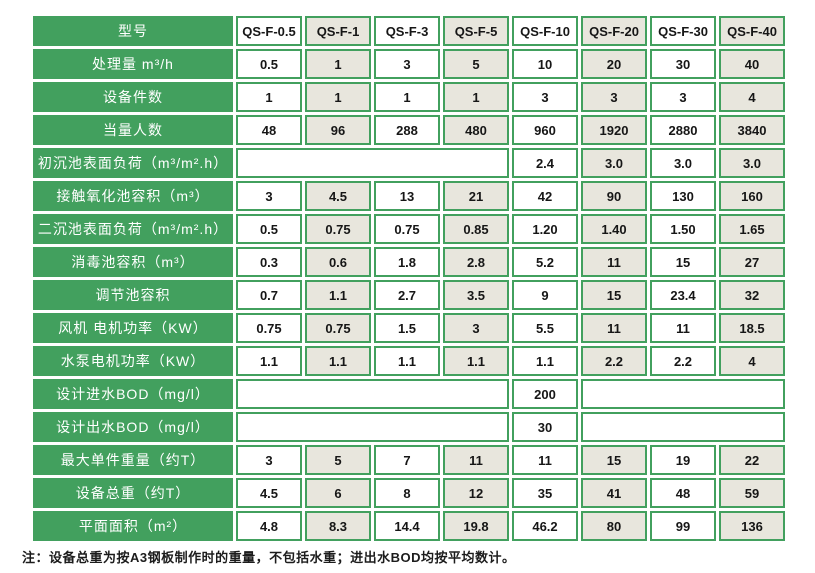 This screenshot has width=815, height=573. I want to click on data-cell: 1.5, so click(407, 328).